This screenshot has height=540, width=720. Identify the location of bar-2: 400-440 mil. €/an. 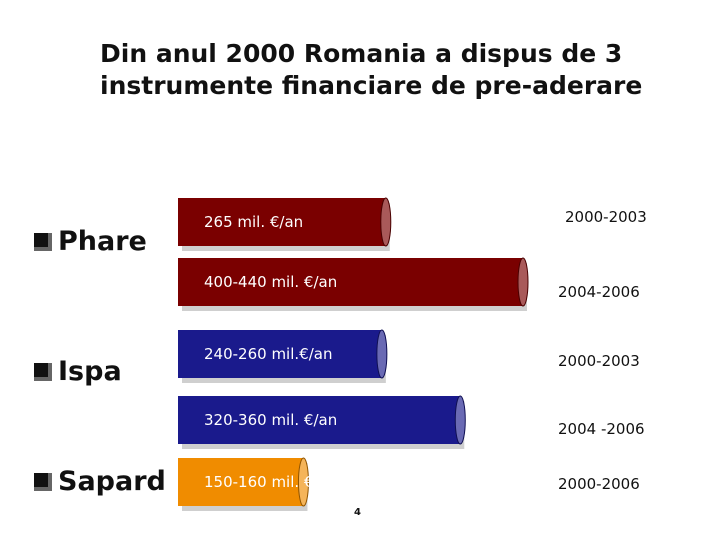
(353, 284).